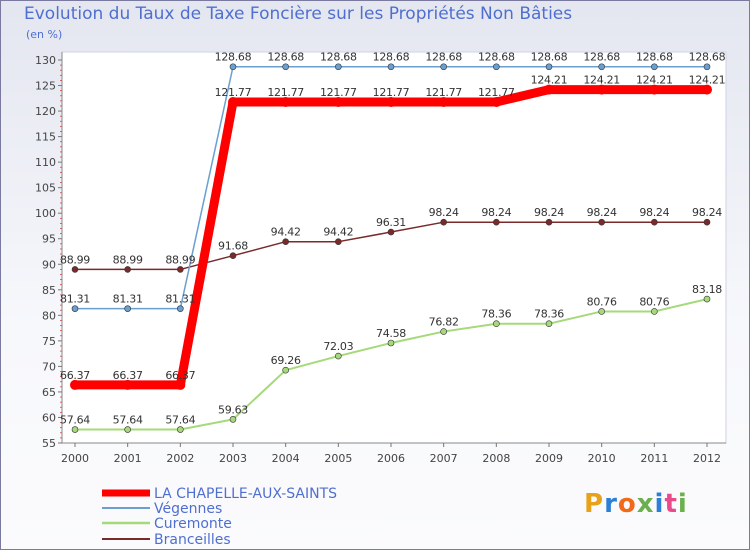 This screenshot has width=750, height=550. I want to click on y-tick-label: 100, so click(45, 213).